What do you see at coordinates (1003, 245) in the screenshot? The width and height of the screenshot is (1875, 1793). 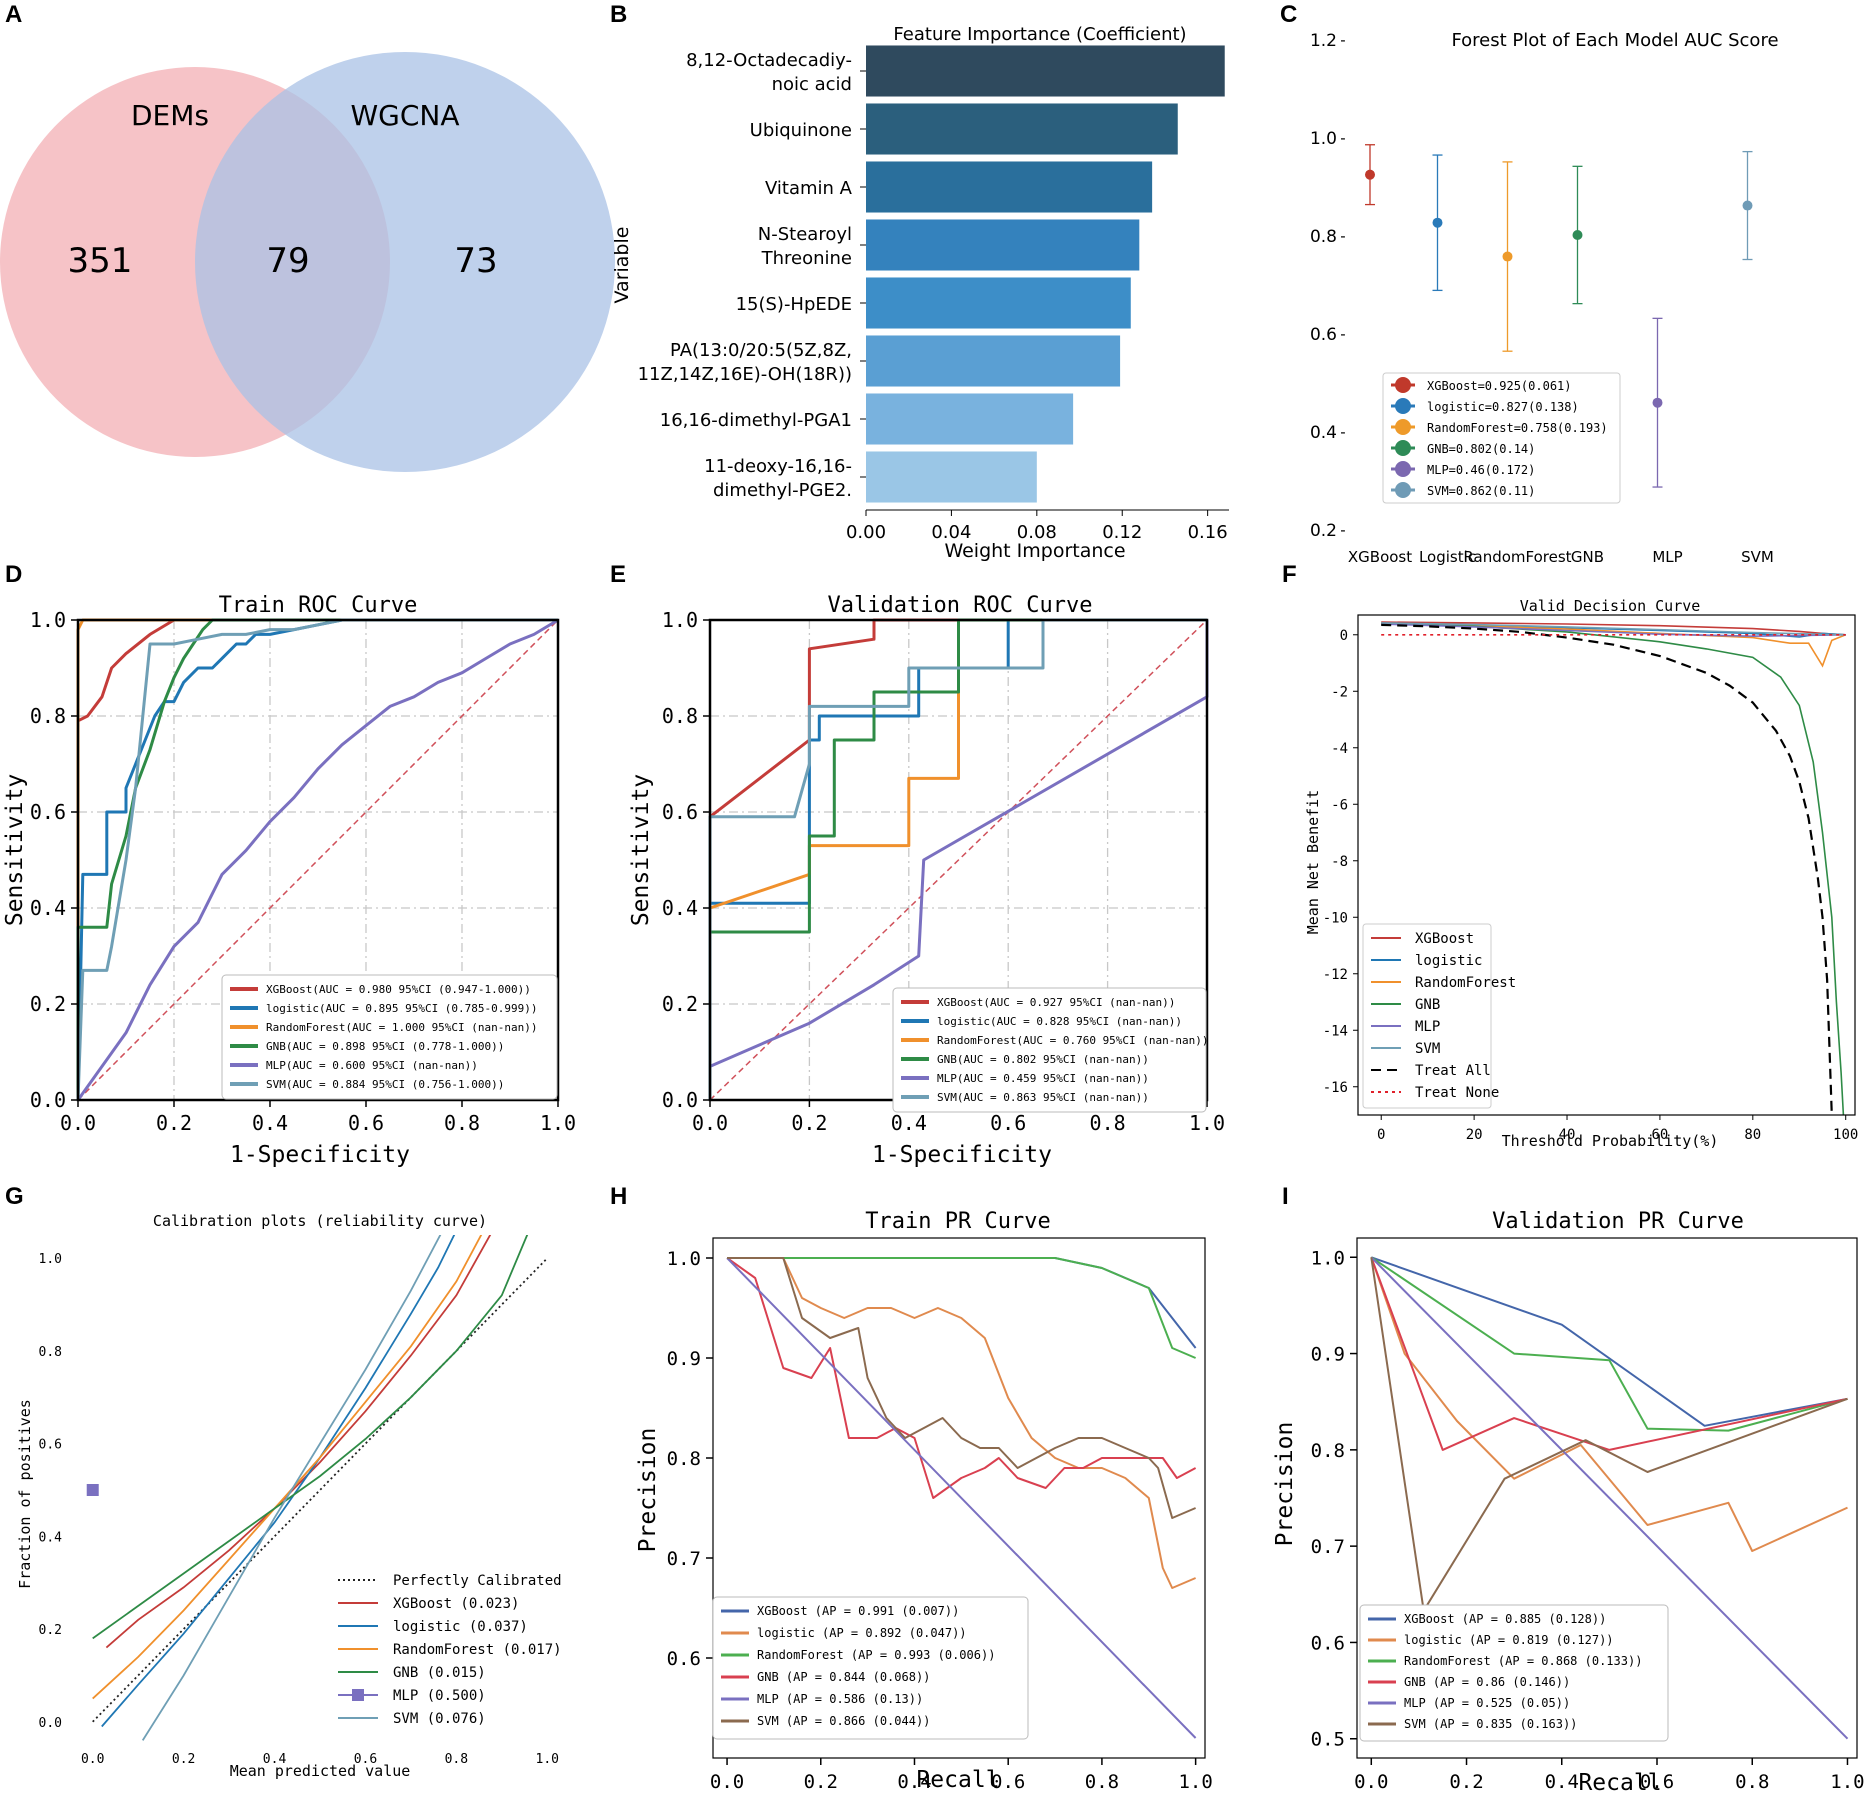 I see `bar-n-stearoylthreonine` at bounding box center [1003, 245].